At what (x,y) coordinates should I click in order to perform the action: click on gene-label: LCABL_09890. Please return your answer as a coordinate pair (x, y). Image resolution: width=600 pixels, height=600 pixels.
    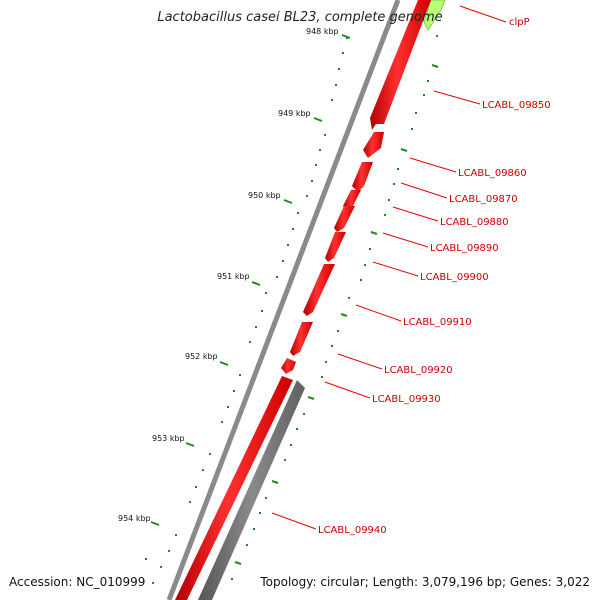
    Looking at the image, I should click on (464, 248).